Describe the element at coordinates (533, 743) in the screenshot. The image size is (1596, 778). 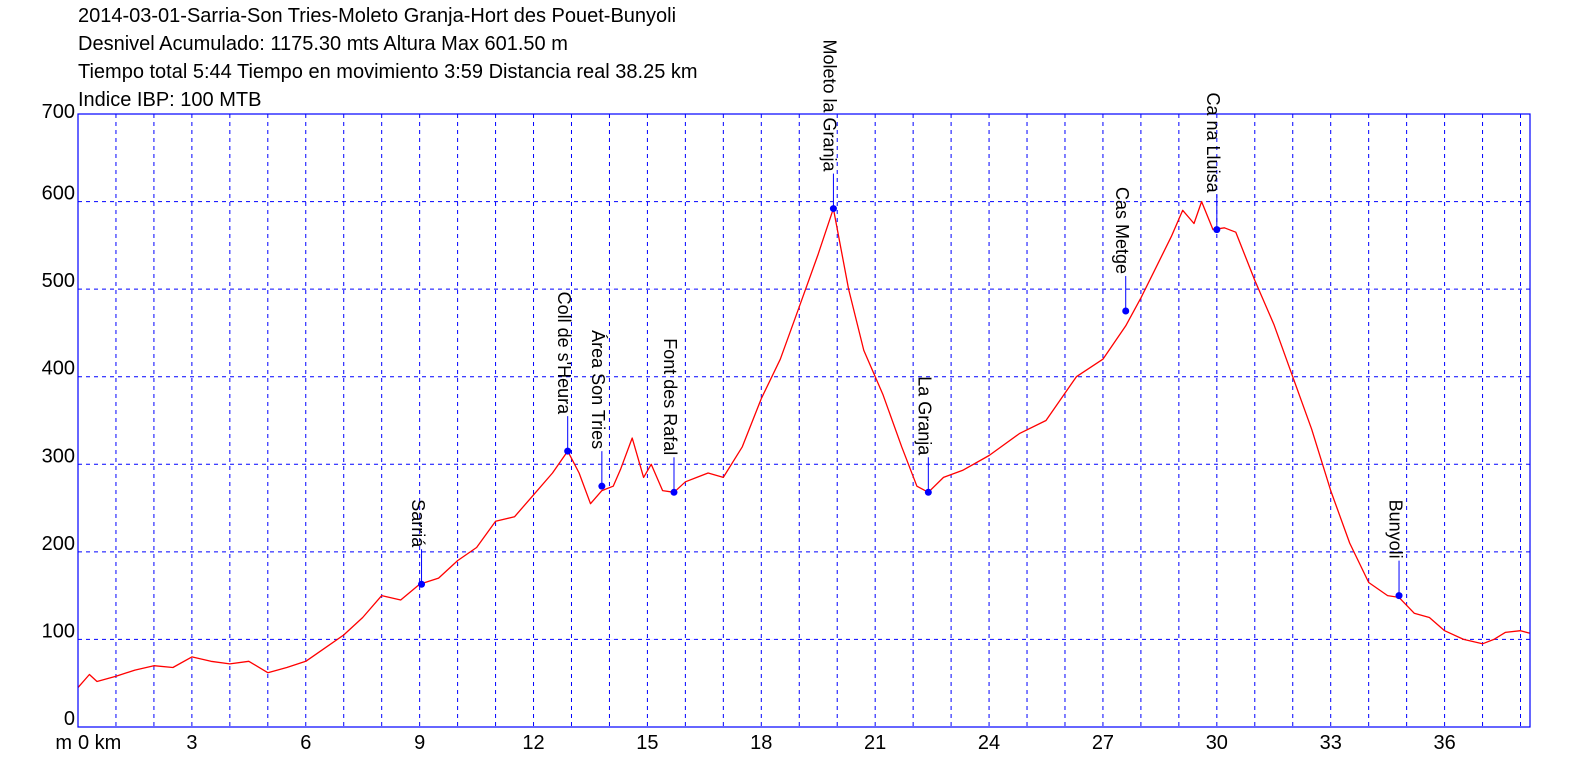
I see `x-tick-label: 12` at that location.